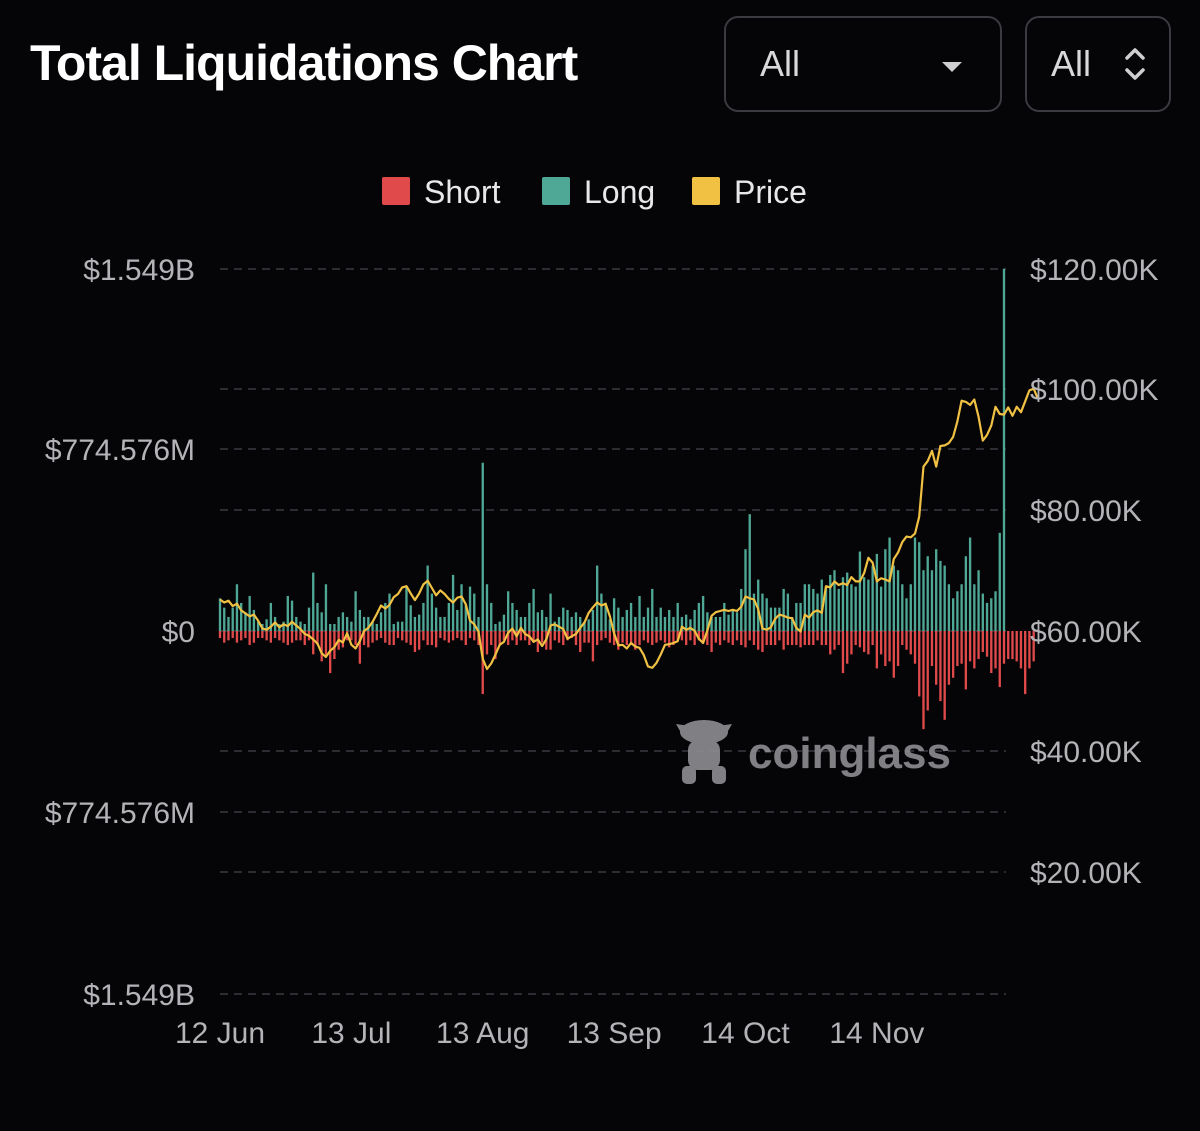 Image resolution: width=1200 pixels, height=1131 pixels. What do you see at coordinates (482, 1033) in the screenshot?
I see `x-axis-tick-label: 13 Aug` at bounding box center [482, 1033].